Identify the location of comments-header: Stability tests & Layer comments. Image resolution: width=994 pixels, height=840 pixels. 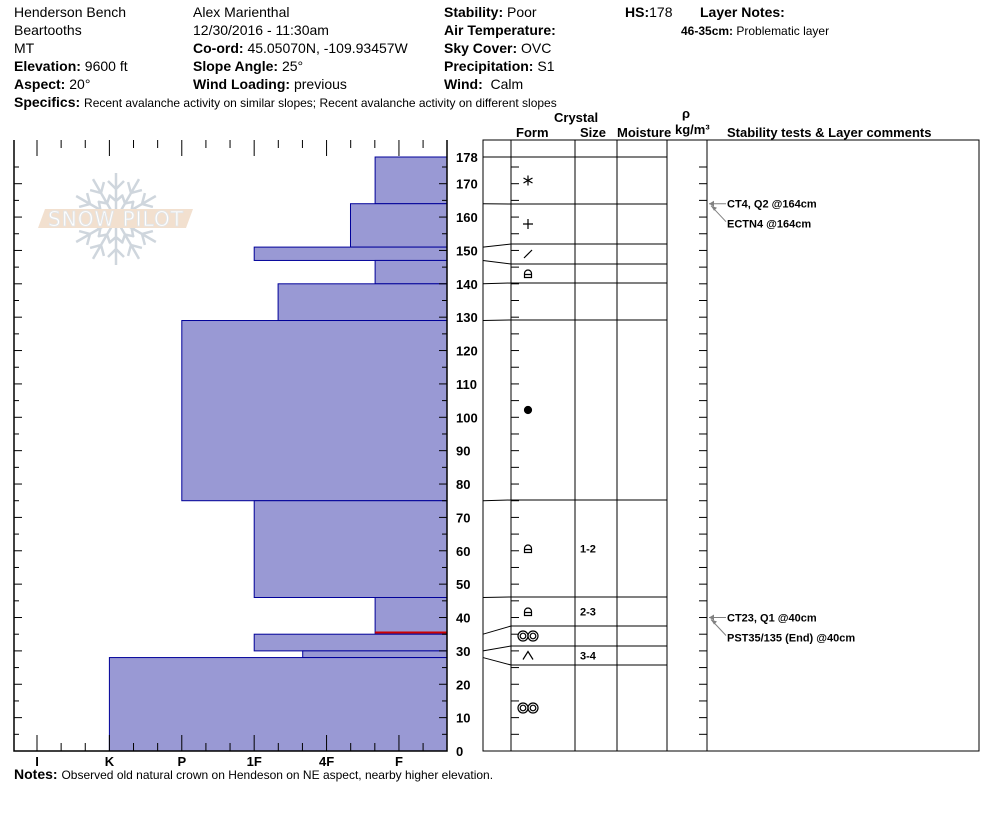
(829, 132).